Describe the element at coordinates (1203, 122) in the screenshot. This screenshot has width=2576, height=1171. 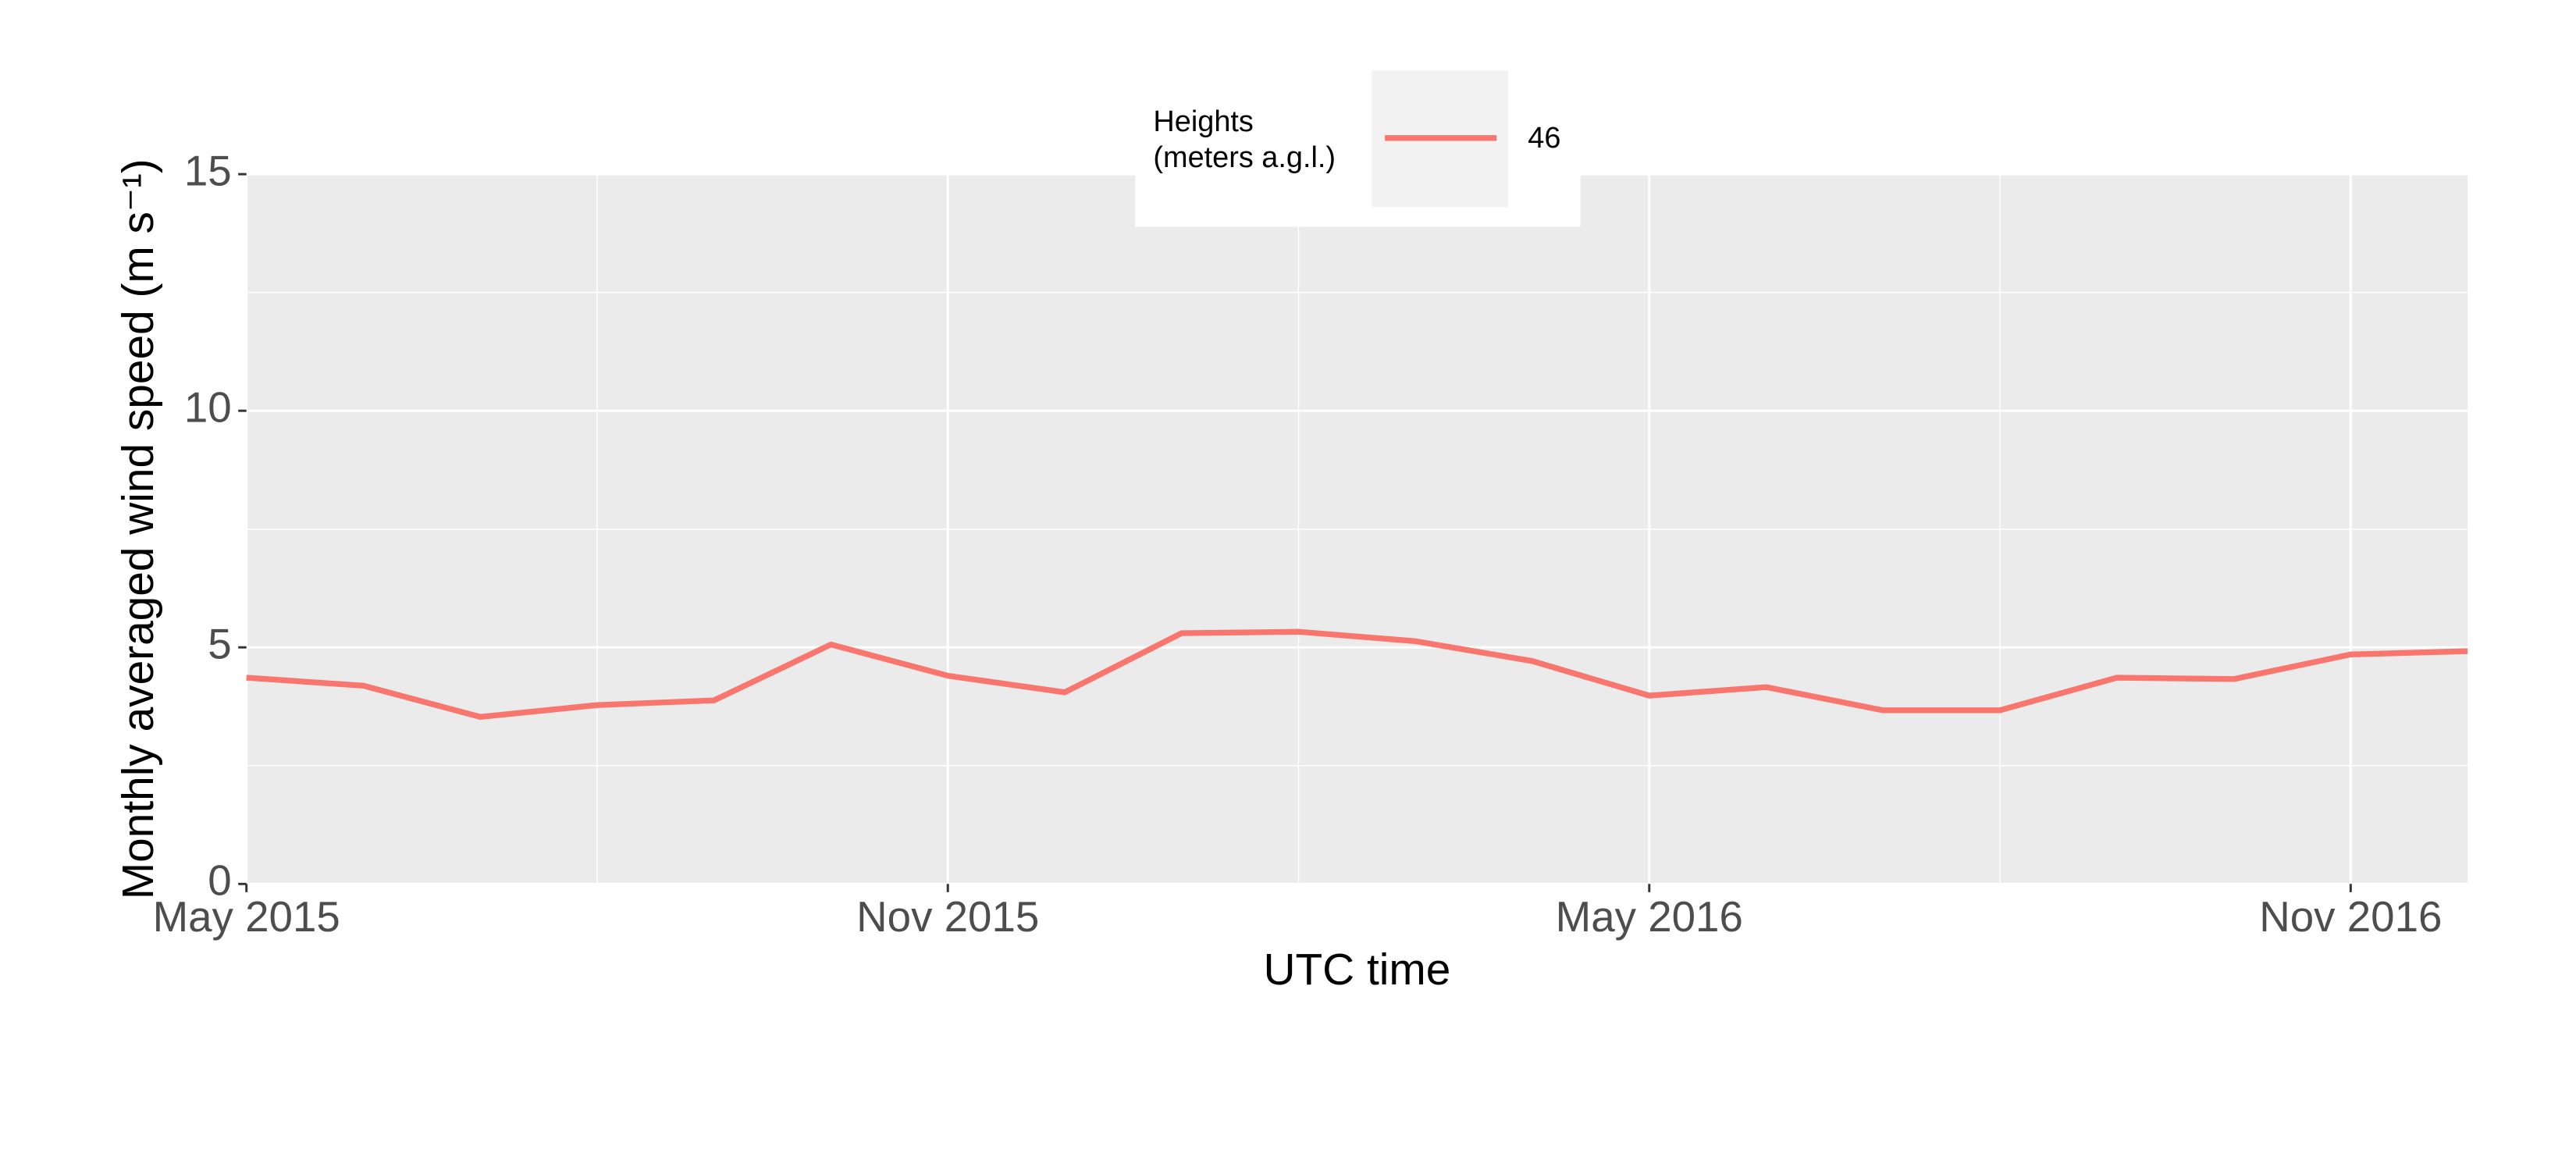
I see `legend-title: Heights` at that location.